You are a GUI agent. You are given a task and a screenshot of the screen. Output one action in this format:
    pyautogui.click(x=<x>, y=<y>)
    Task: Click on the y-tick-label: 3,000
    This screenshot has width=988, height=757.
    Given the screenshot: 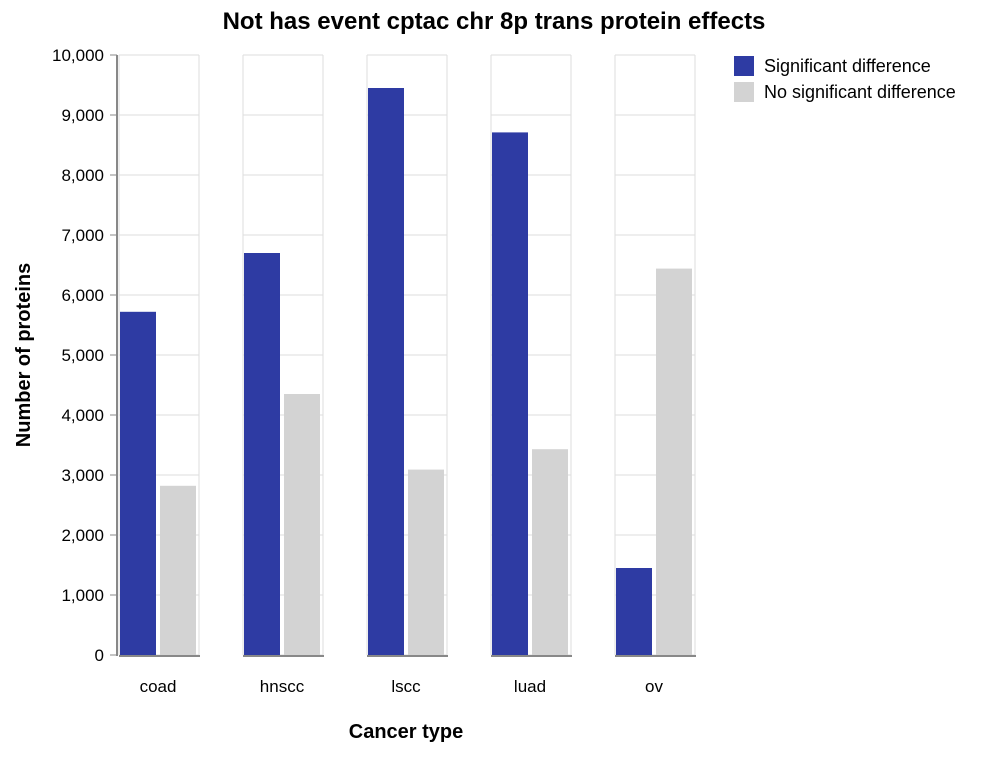 What is the action you would take?
    pyautogui.click(x=82, y=475)
    